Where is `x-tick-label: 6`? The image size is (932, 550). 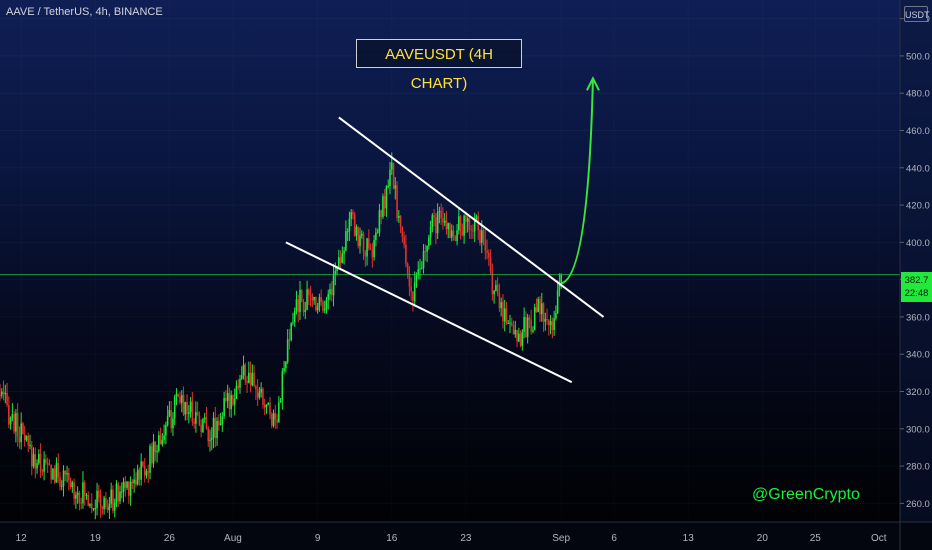 x-tick-label: 6 is located at coordinates (614, 538).